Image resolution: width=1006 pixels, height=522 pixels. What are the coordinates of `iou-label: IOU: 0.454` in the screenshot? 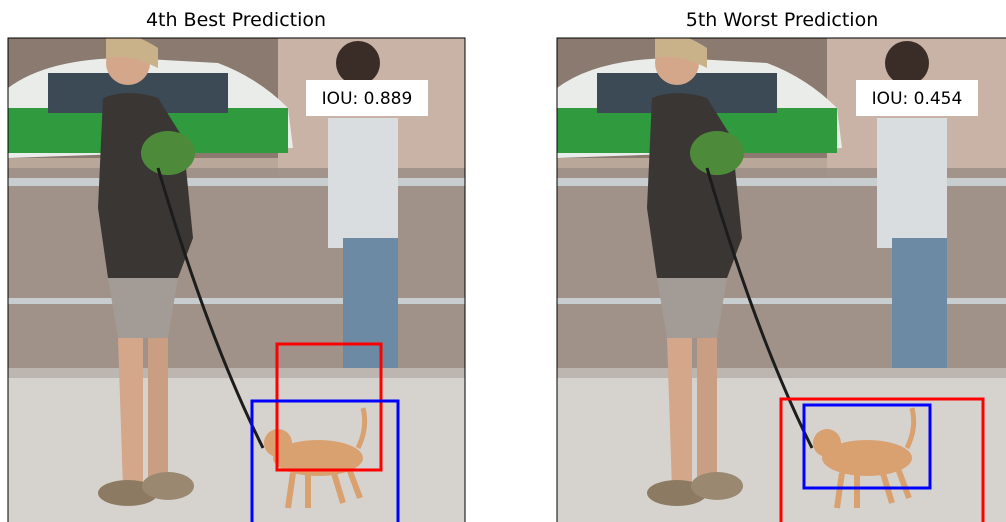 It's located at (917, 99).